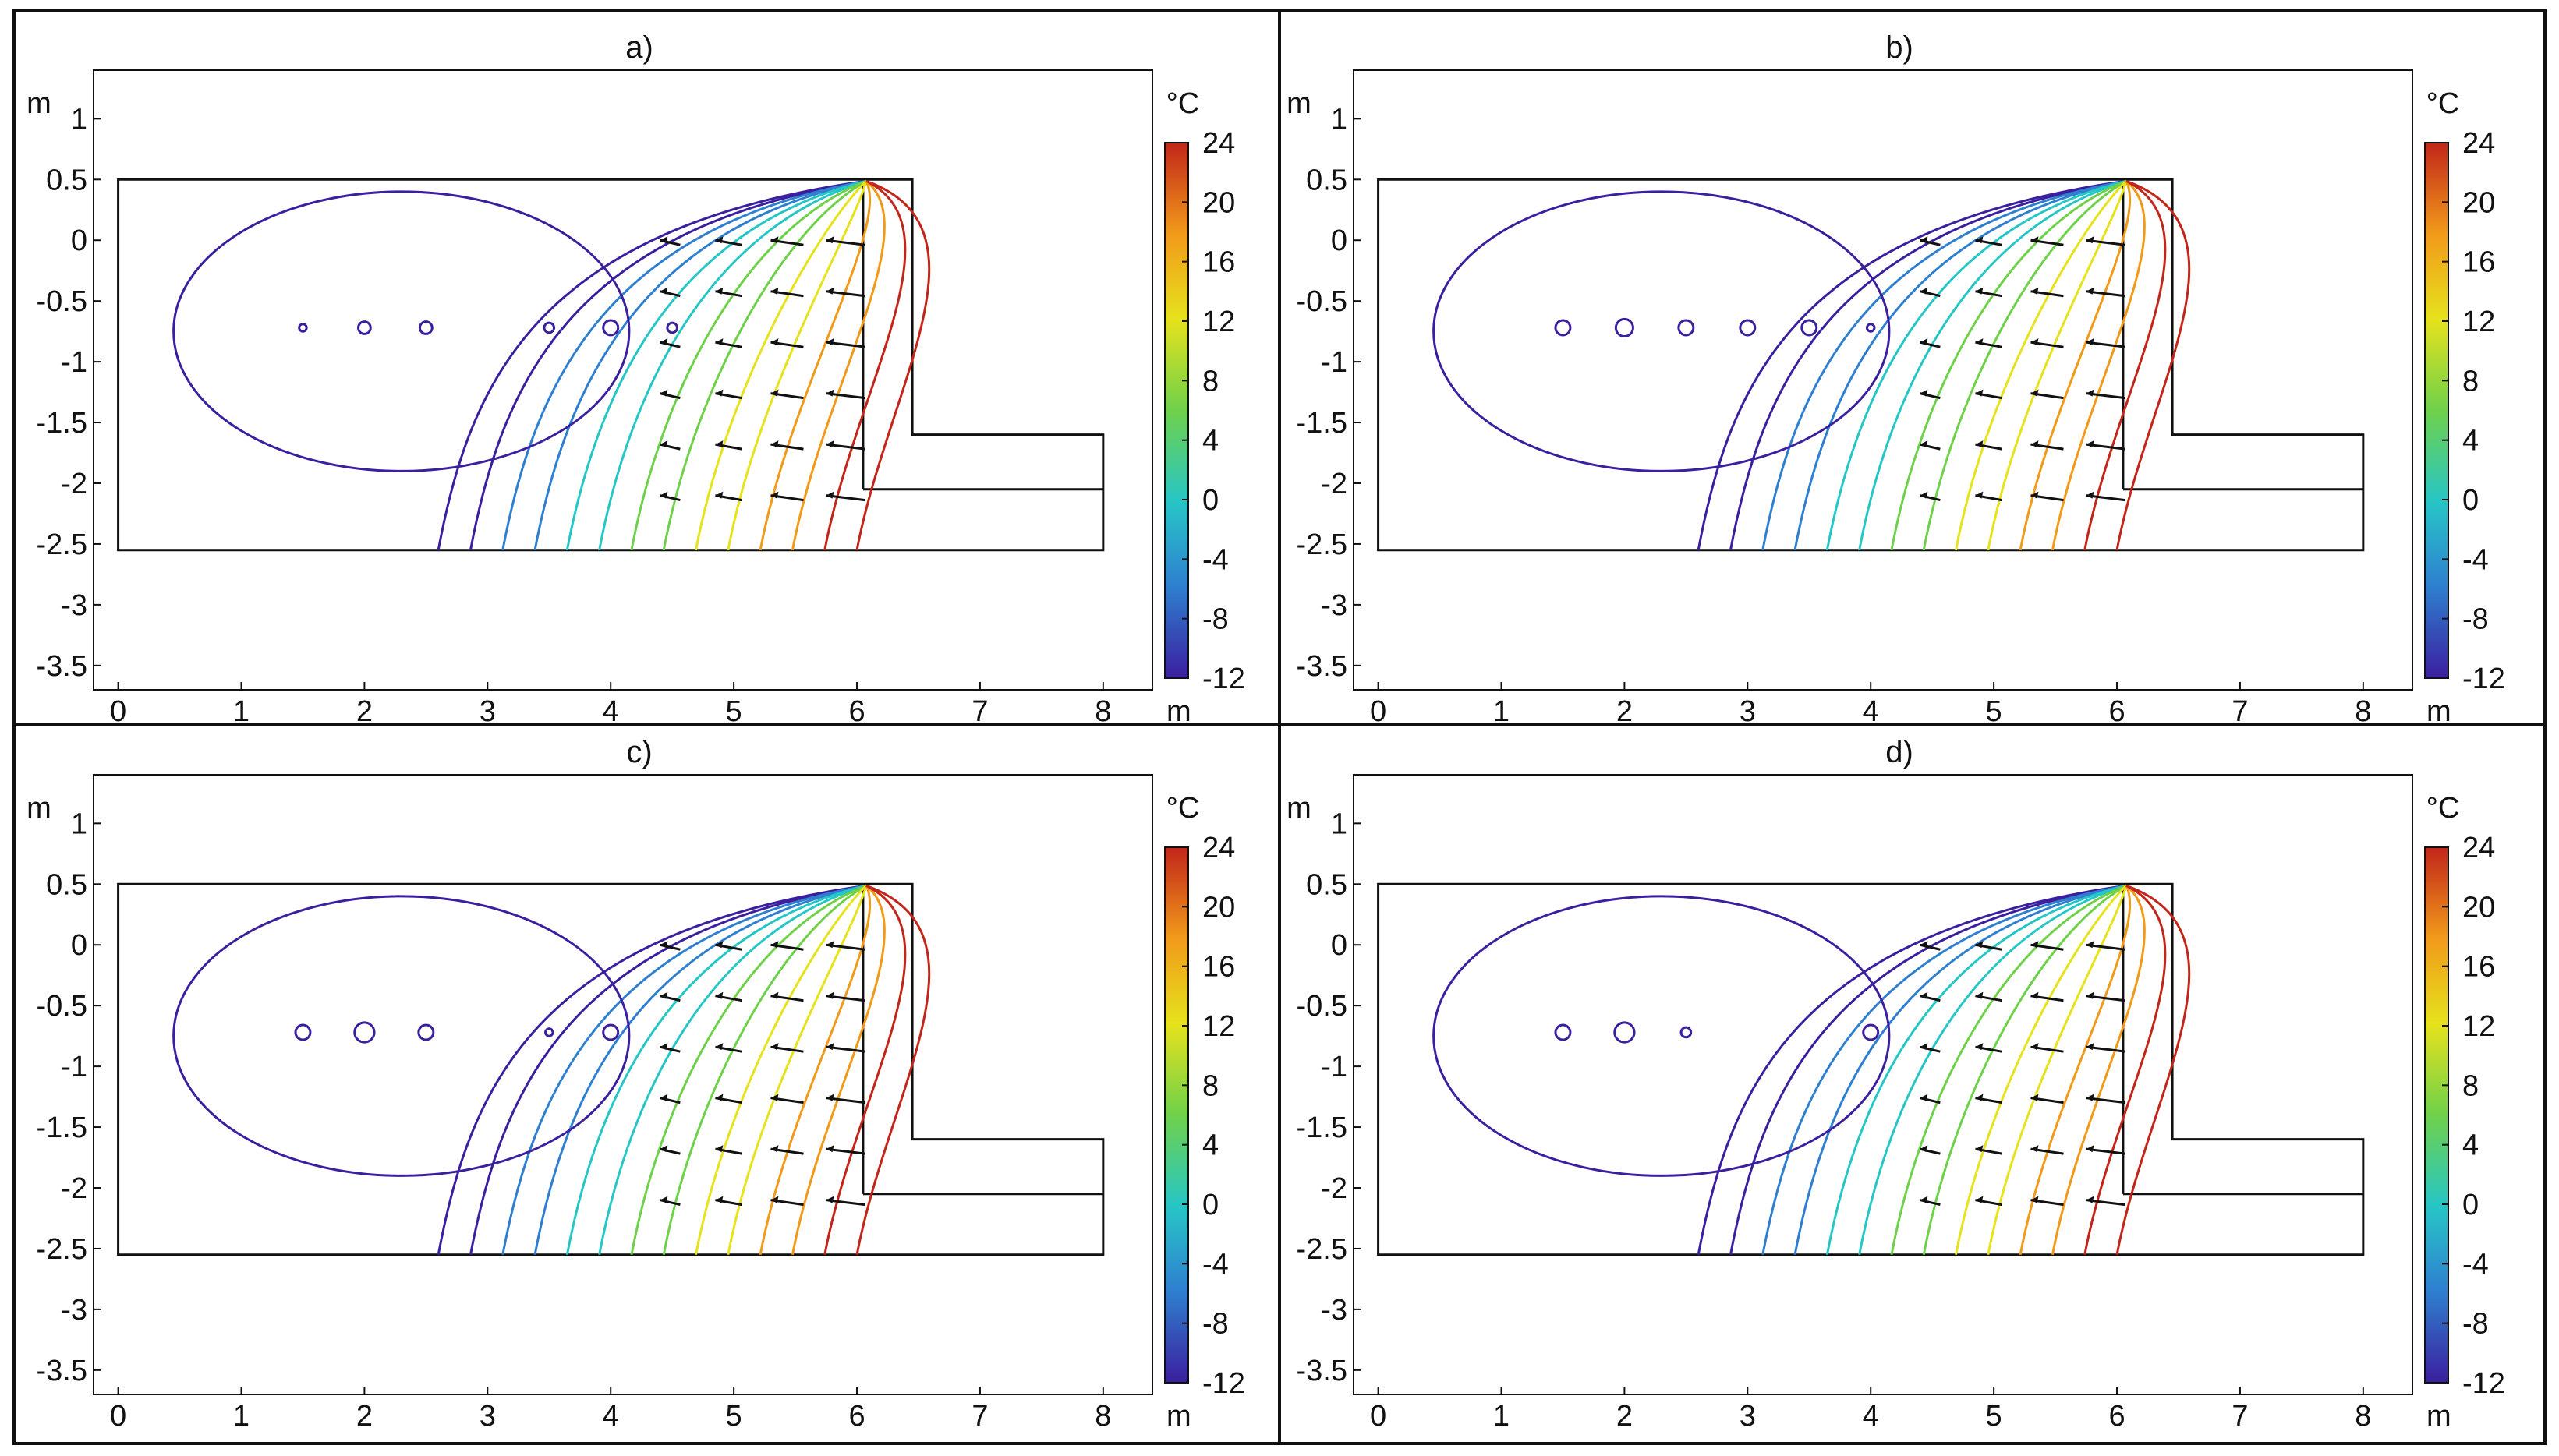 This screenshot has height=1456, width=2559. What do you see at coordinates (856, 1416) in the screenshot?
I see `x-tick-label: 6` at bounding box center [856, 1416].